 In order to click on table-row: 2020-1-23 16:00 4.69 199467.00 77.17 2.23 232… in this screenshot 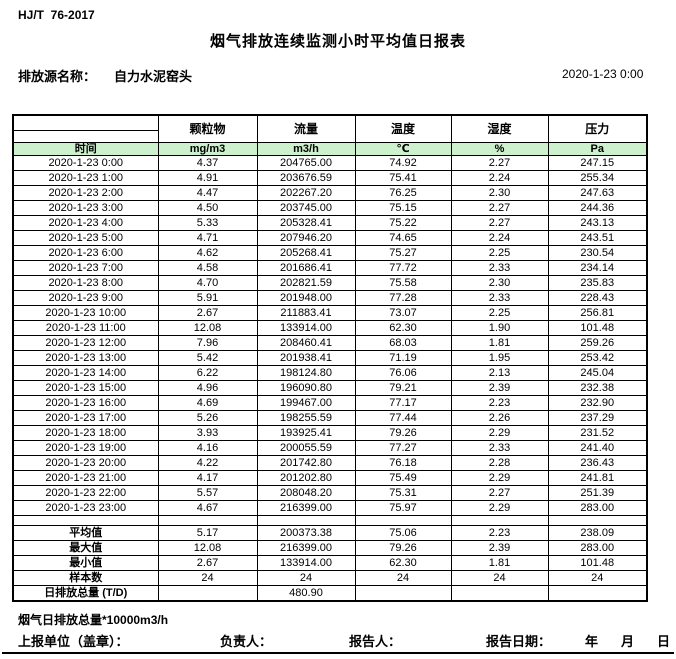, I will do `click(330, 402)`.